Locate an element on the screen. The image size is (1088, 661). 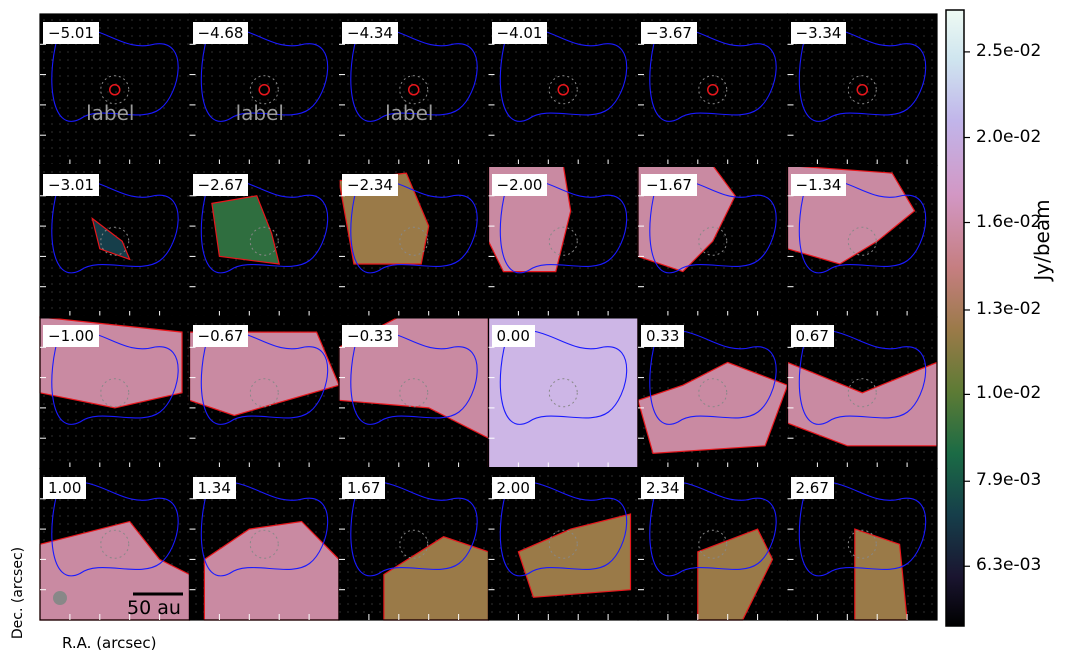
scale-bar-label: 50 au is located at coordinates (154, 608).